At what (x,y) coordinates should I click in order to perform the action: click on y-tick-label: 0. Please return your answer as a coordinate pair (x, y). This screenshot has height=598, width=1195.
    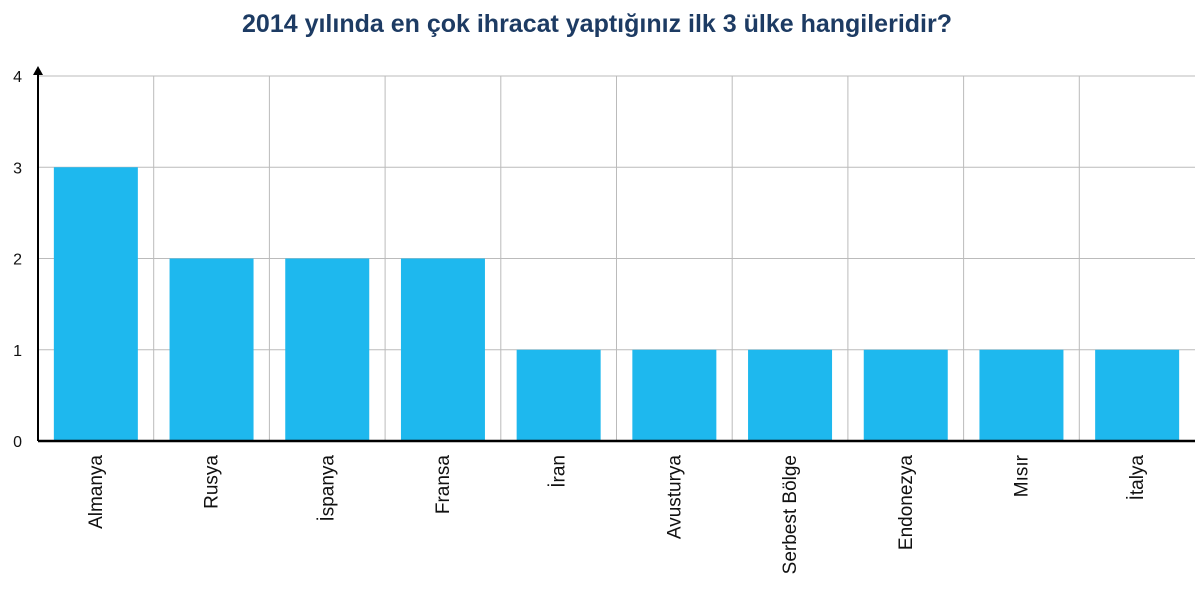
    Looking at the image, I should click on (17, 442).